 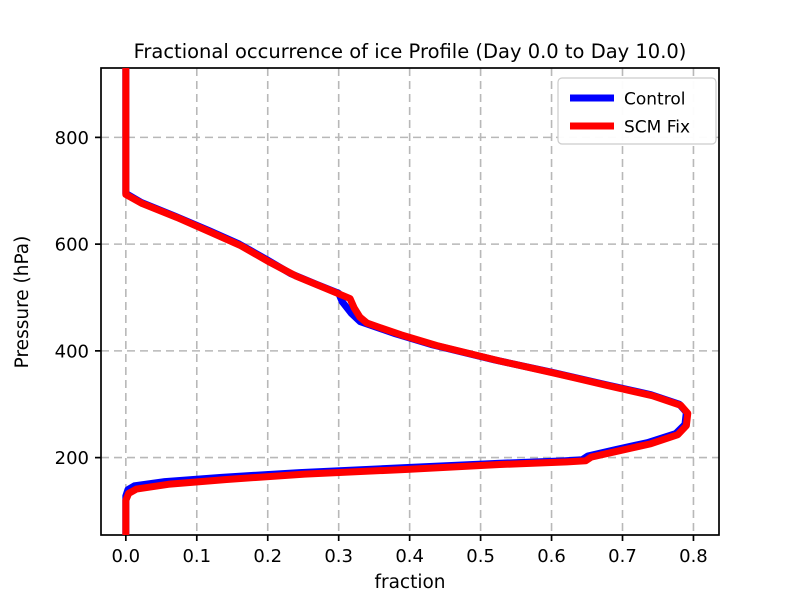 What do you see at coordinates (196, 556) in the screenshot?
I see `x-tick-label: 0.1` at bounding box center [196, 556].